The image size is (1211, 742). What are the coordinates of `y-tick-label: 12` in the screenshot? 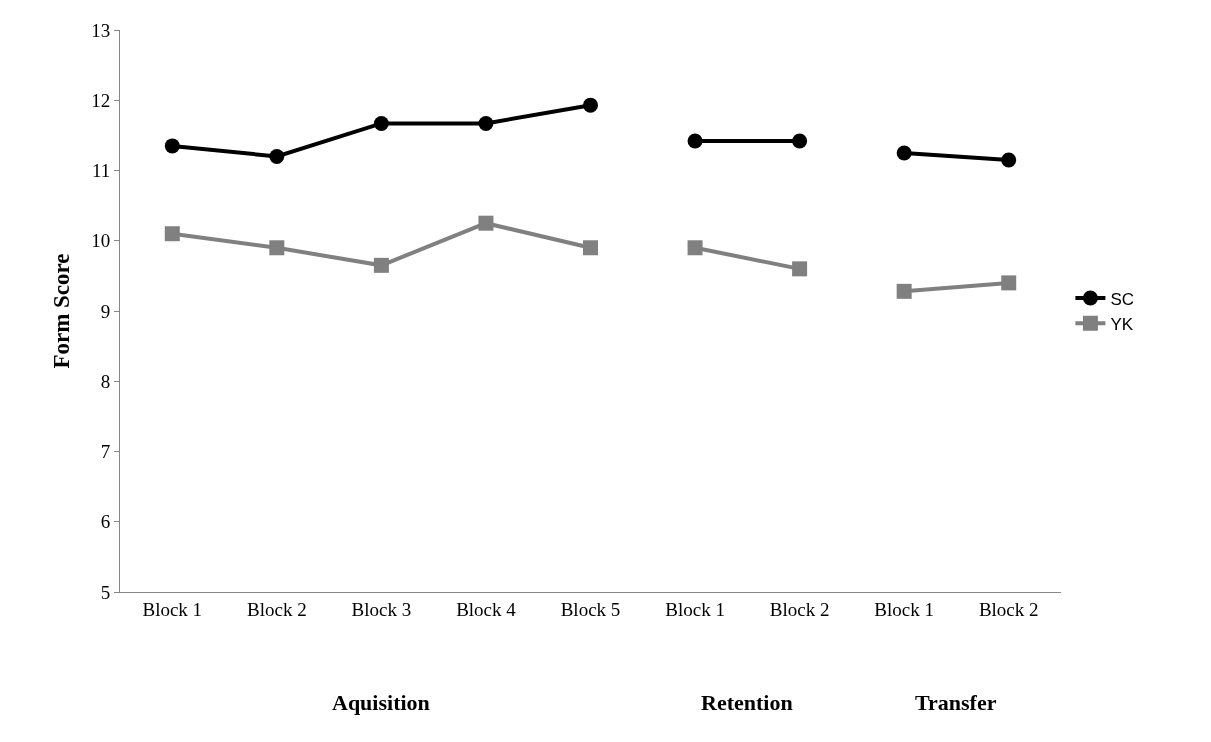 It's located at (101, 100).